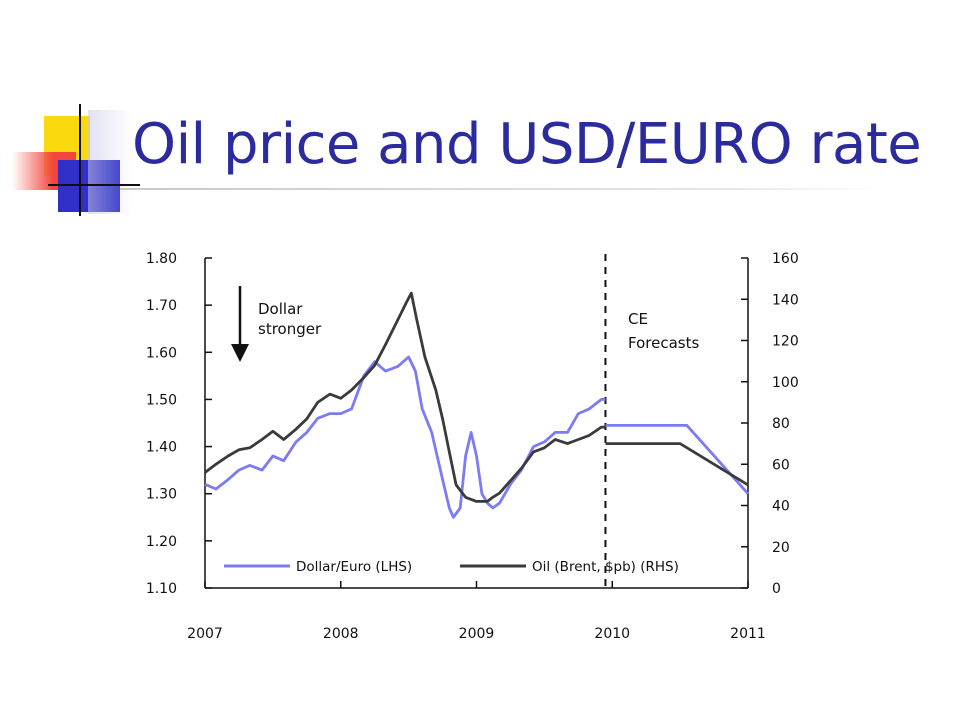 The height and width of the screenshot is (720, 960). What do you see at coordinates (677, 464) in the screenshot?
I see `oil-brent-forecast-line` at bounding box center [677, 464].